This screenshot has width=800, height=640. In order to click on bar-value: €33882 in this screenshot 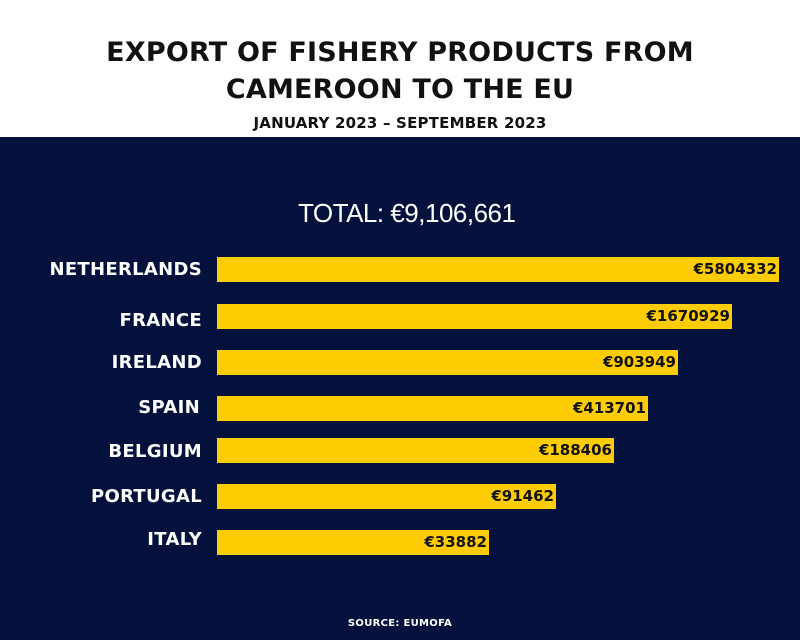, I will do `click(455, 542)`.